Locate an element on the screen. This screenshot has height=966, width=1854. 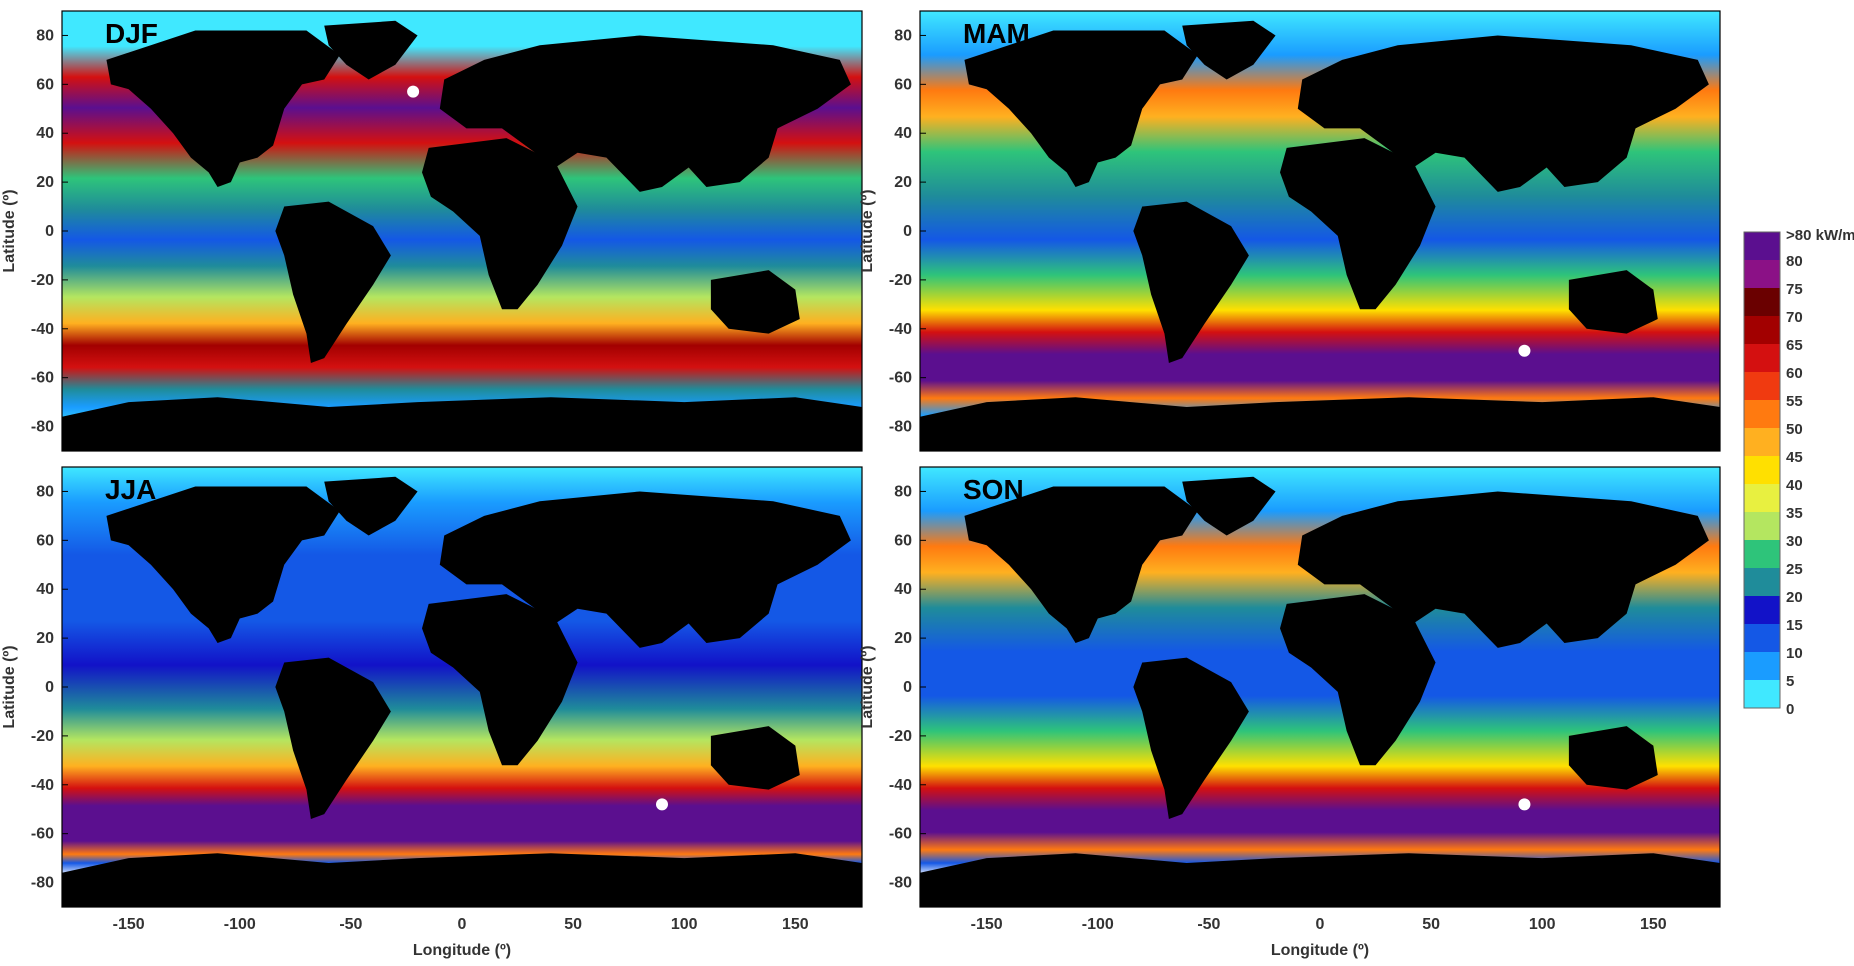
colorbar-tick-label: 65 is located at coordinates (1794, 345).